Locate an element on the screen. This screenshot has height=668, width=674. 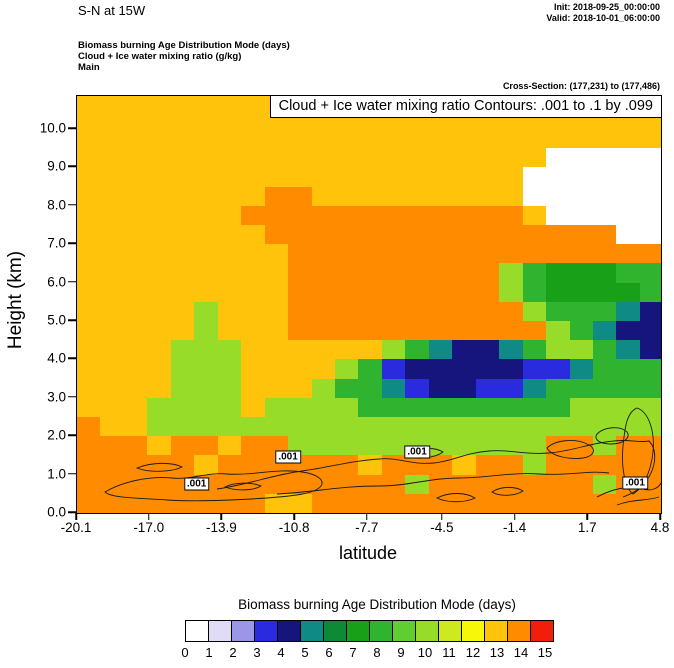
legend-tick-label: 5 is located at coordinates (305, 652).